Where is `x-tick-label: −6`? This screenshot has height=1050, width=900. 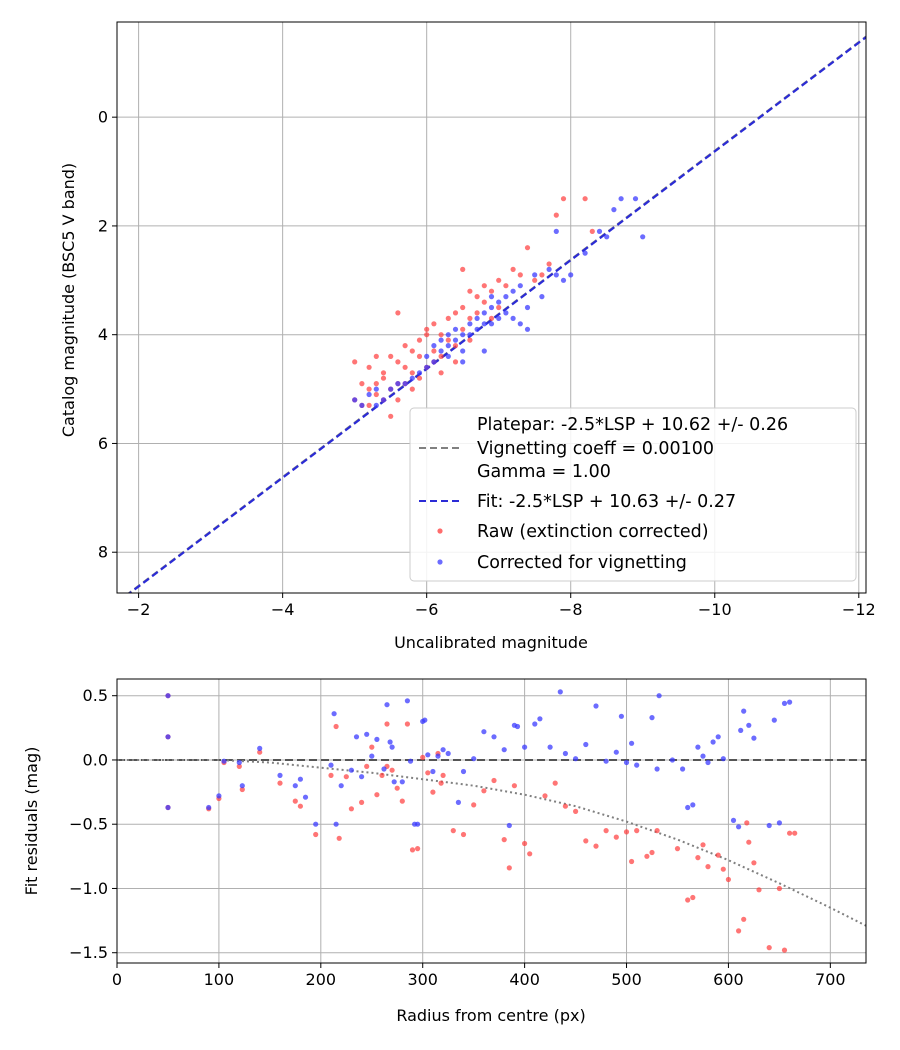 x-tick-label: −6 is located at coordinates (427, 609).